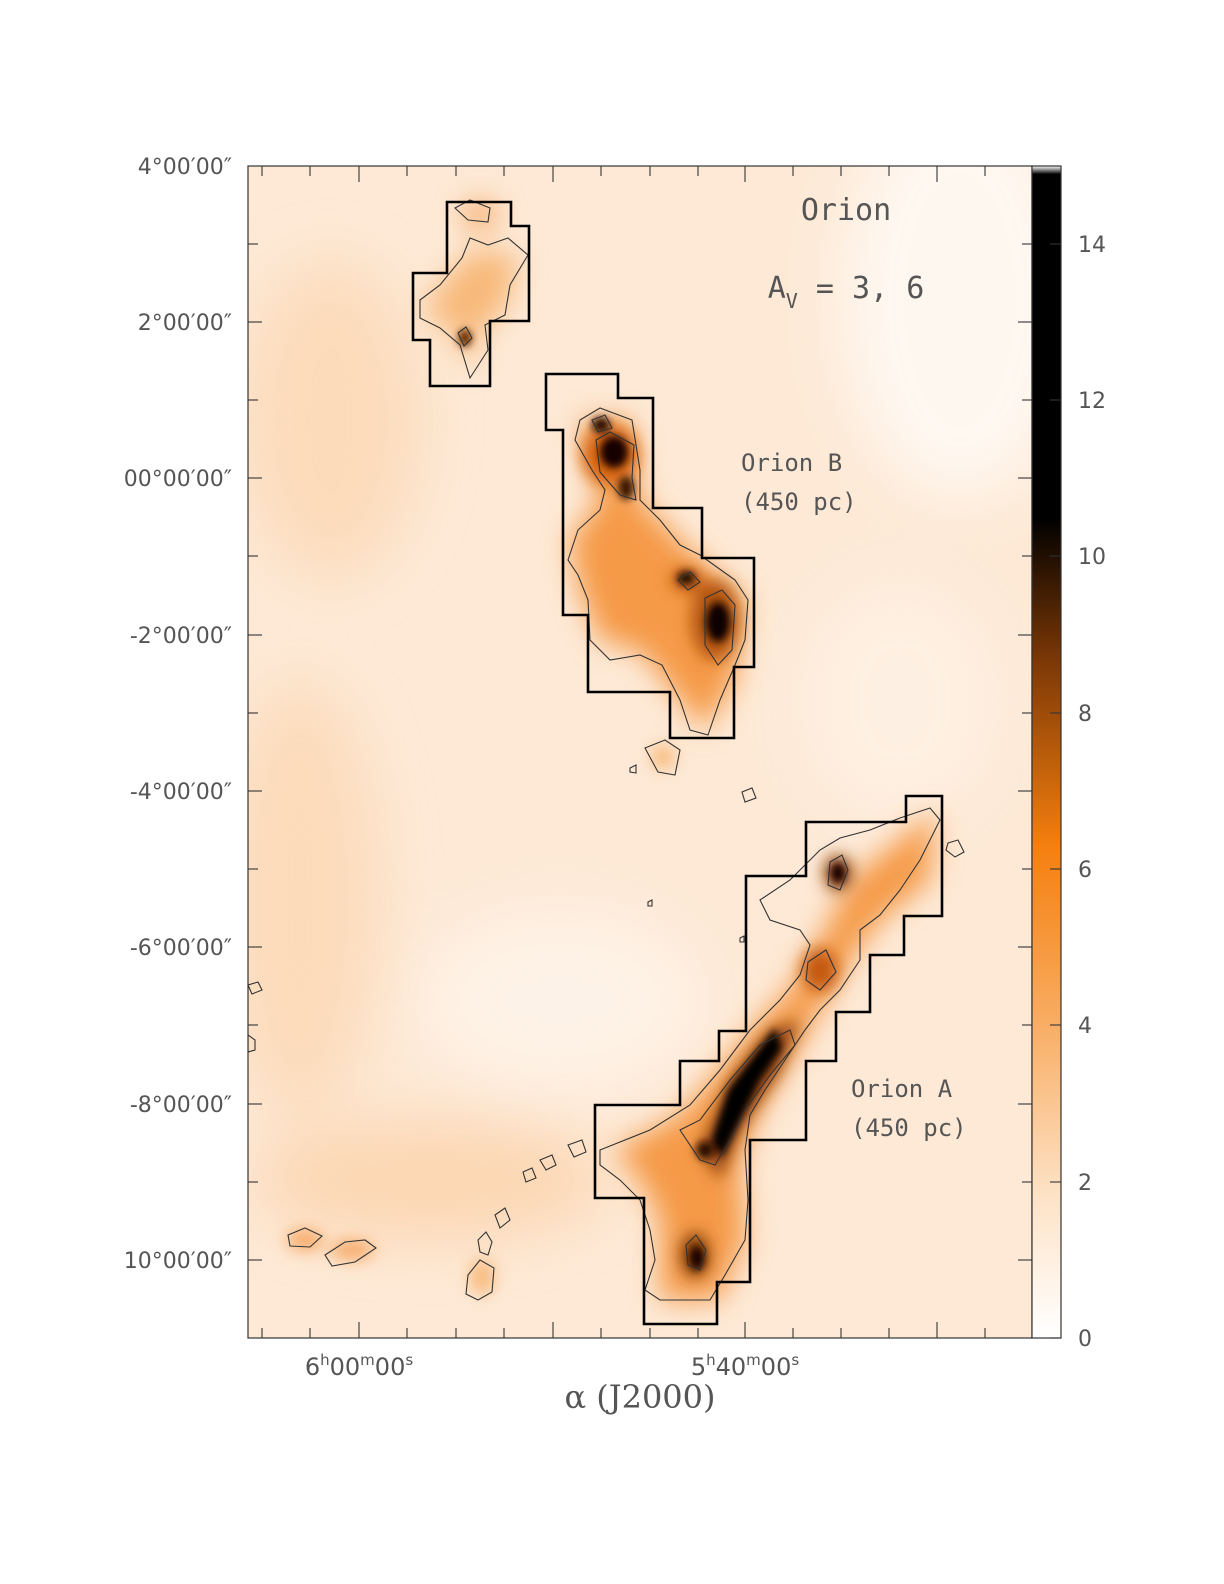  I want to click on y-tick-label: -6°00′00″, so click(181, 948).